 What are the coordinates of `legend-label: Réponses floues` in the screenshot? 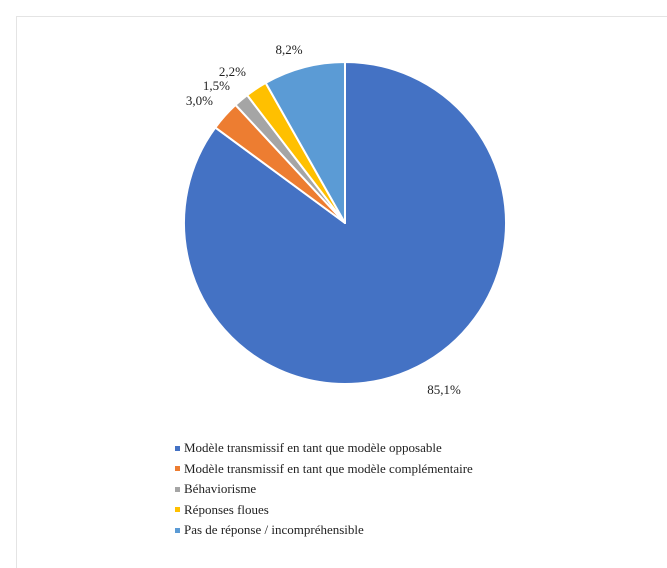 It's located at (226, 509).